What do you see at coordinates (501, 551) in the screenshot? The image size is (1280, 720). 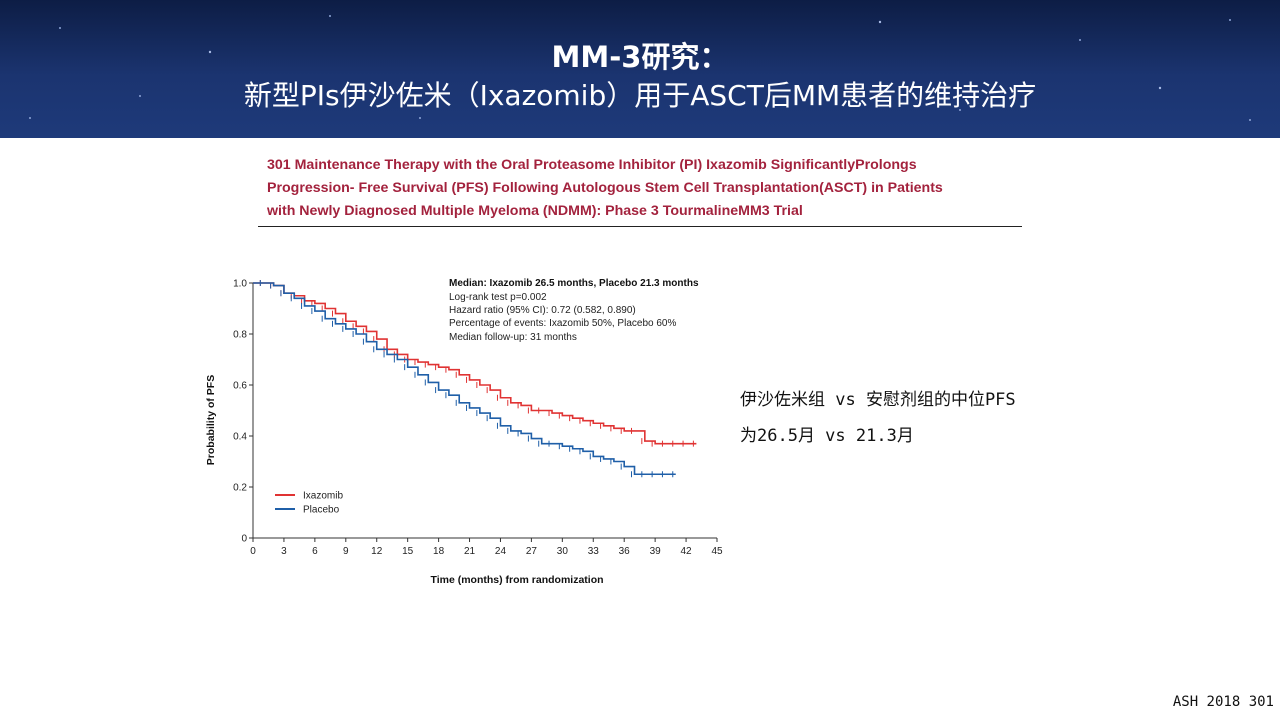 I see `x-tick-label: 24` at bounding box center [501, 551].